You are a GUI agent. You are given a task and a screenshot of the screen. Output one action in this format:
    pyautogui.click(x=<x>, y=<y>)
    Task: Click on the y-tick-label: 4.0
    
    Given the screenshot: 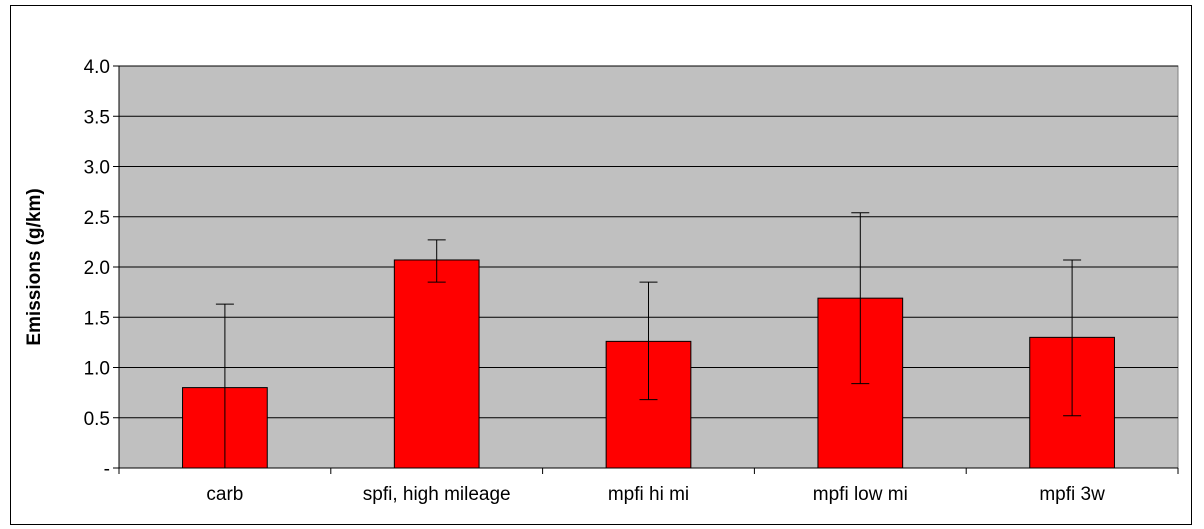 What is the action you would take?
    pyautogui.click(x=97, y=67)
    